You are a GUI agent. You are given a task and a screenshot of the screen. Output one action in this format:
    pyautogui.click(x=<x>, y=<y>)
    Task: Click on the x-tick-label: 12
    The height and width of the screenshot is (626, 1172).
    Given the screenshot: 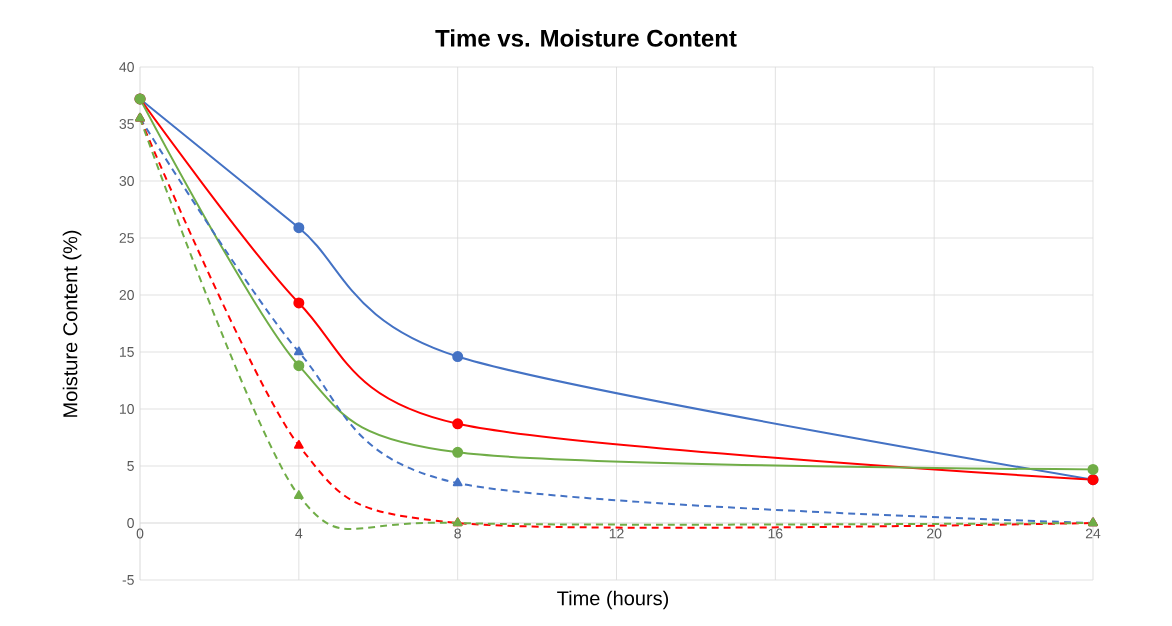 What is the action you would take?
    pyautogui.click(x=616, y=533)
    